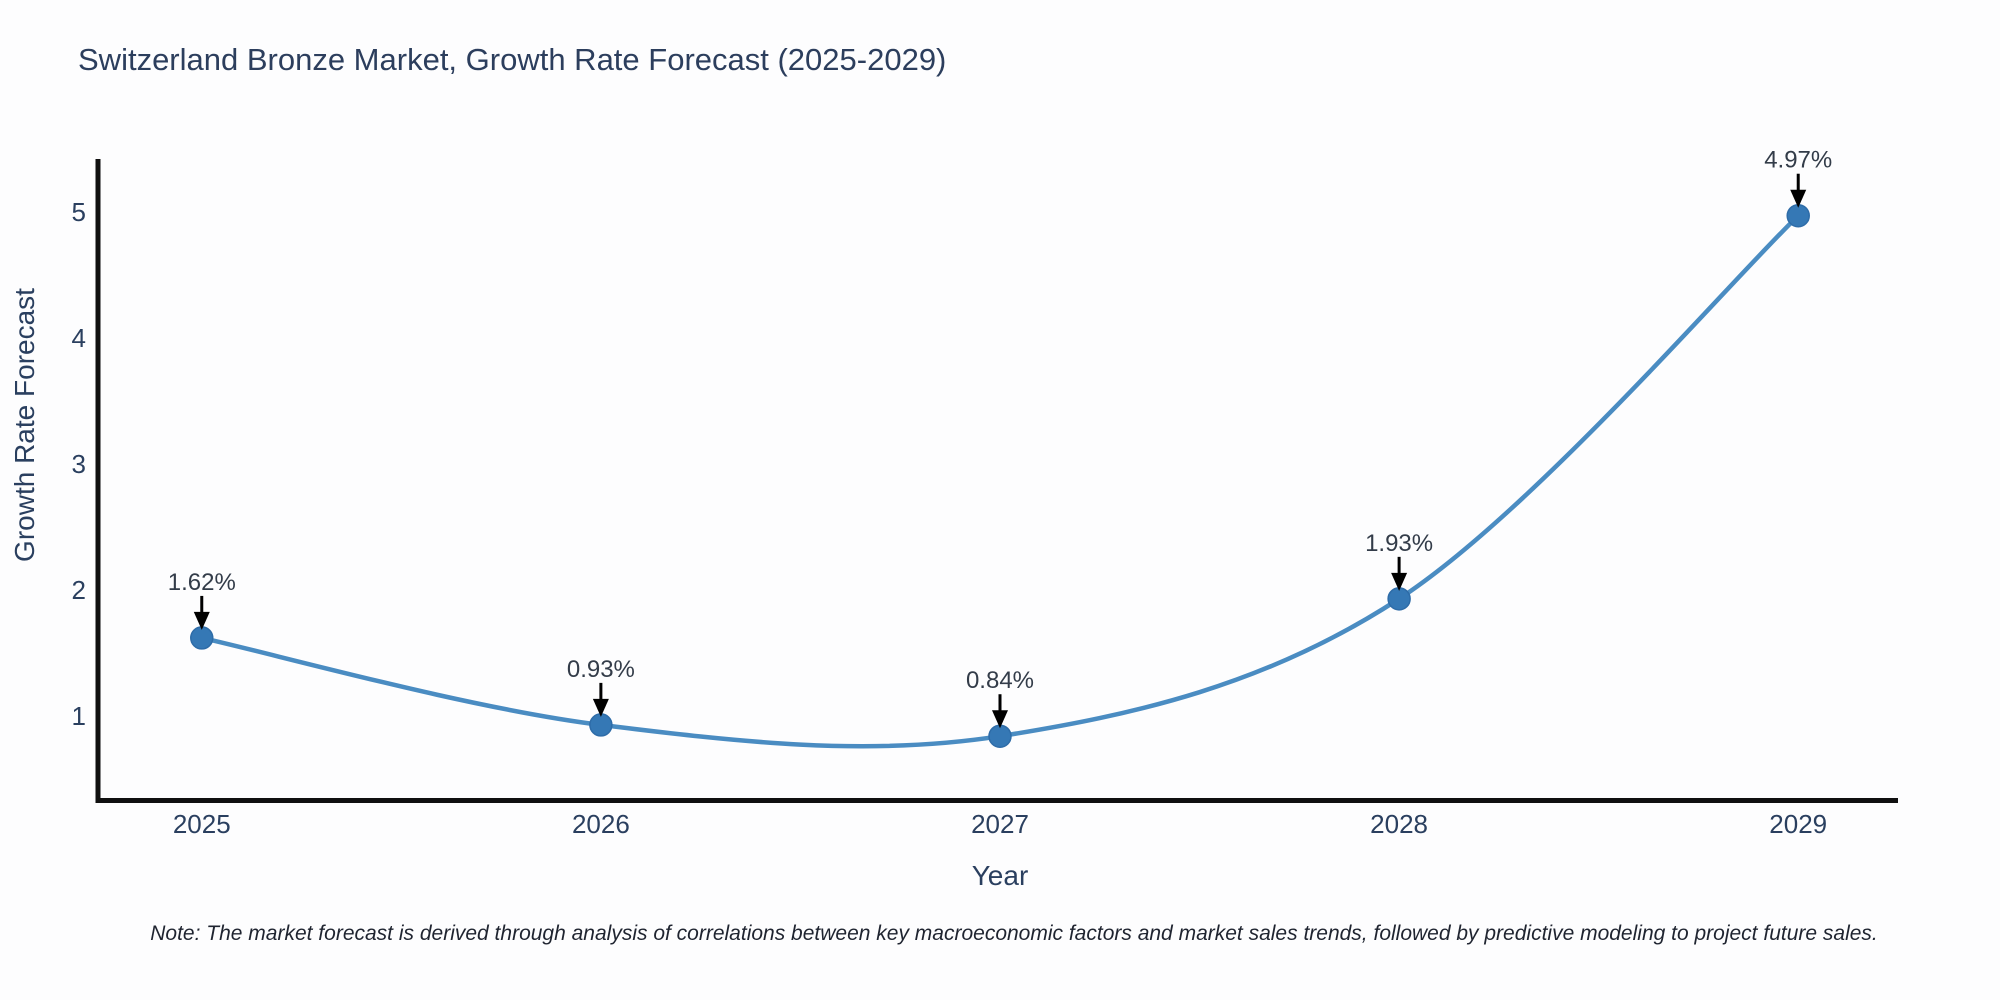 The image size is (2000, 1000). What do you see at coordinates (79, 590) in the screenshot?
I see `y-tick-label: 2` at bounding box center [79, 590].